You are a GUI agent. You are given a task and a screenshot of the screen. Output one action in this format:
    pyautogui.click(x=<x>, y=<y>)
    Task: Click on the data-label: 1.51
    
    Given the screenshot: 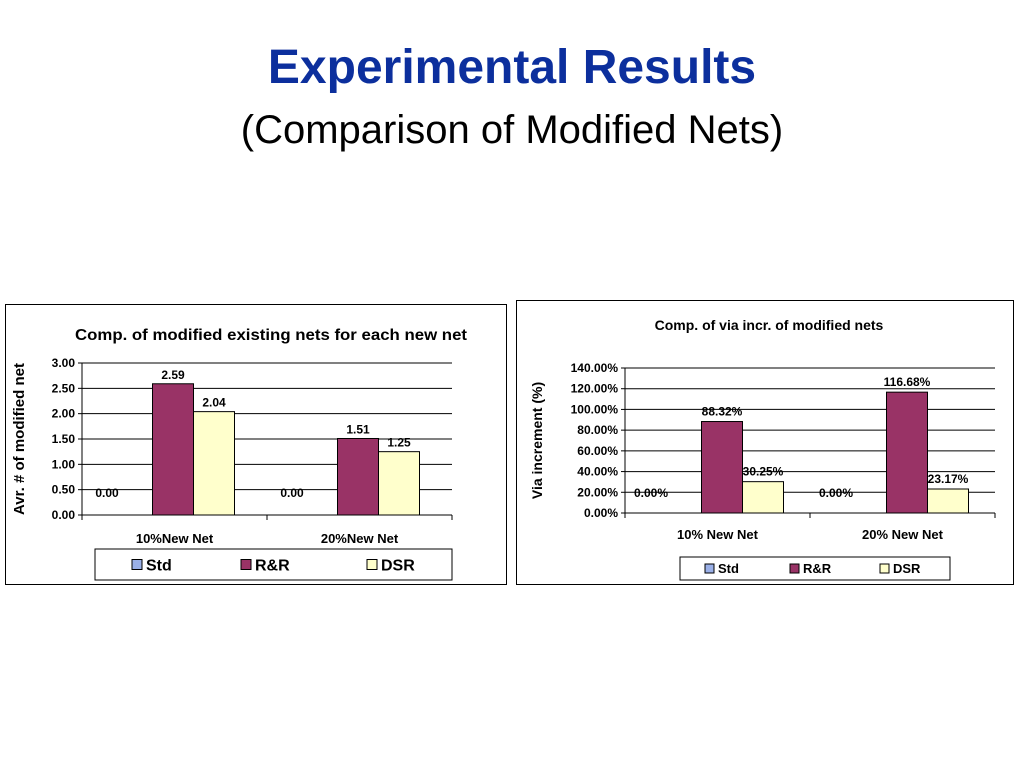 What is the action you would take?
    pyautogui.click(x=358, y=429)
    